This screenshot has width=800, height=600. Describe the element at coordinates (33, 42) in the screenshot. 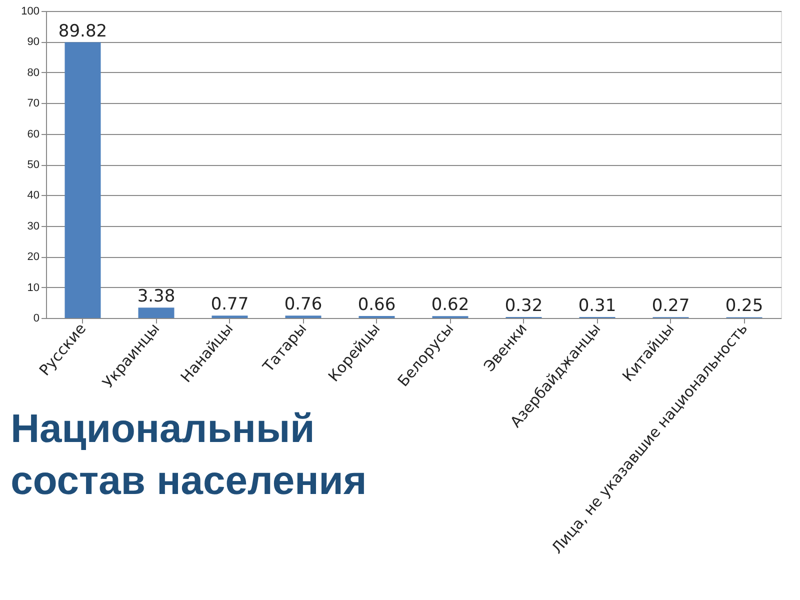

I see `y-tick-label: 90` at that location.